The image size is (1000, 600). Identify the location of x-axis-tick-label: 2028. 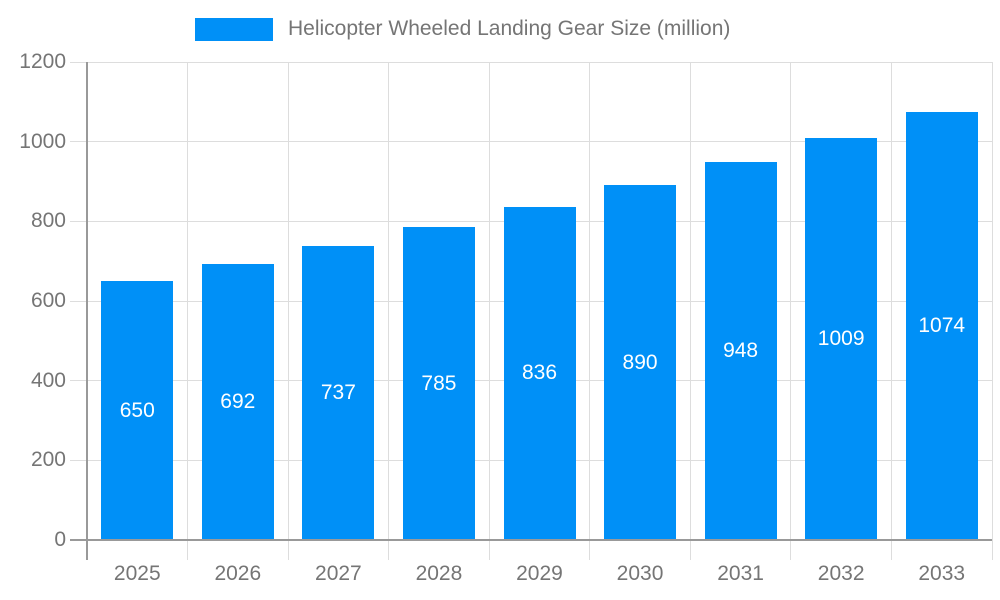
(439, 573).